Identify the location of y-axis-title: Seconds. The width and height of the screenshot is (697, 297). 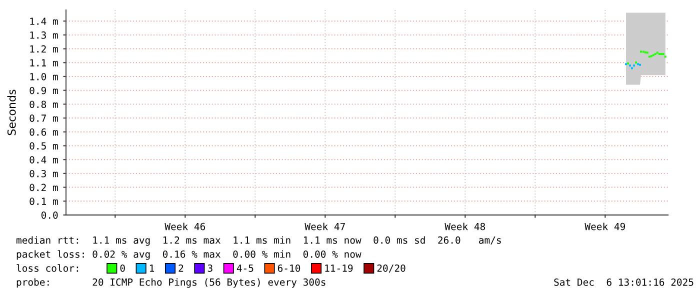
(11, 113).